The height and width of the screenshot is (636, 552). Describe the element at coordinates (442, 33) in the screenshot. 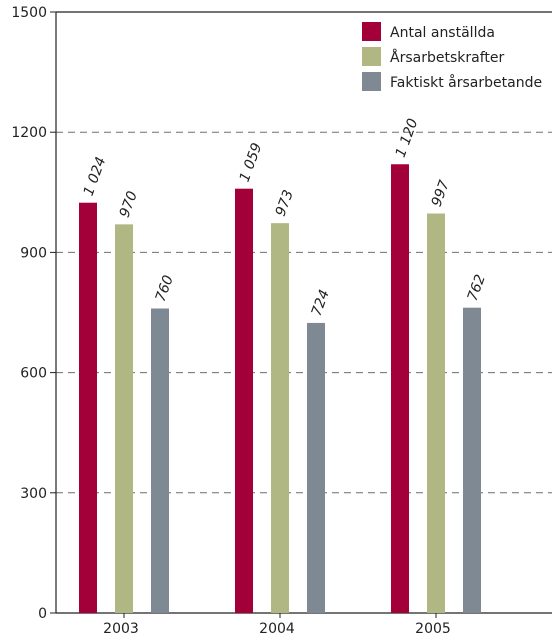

I see `legend-label-1: Antal anställda` at that location.